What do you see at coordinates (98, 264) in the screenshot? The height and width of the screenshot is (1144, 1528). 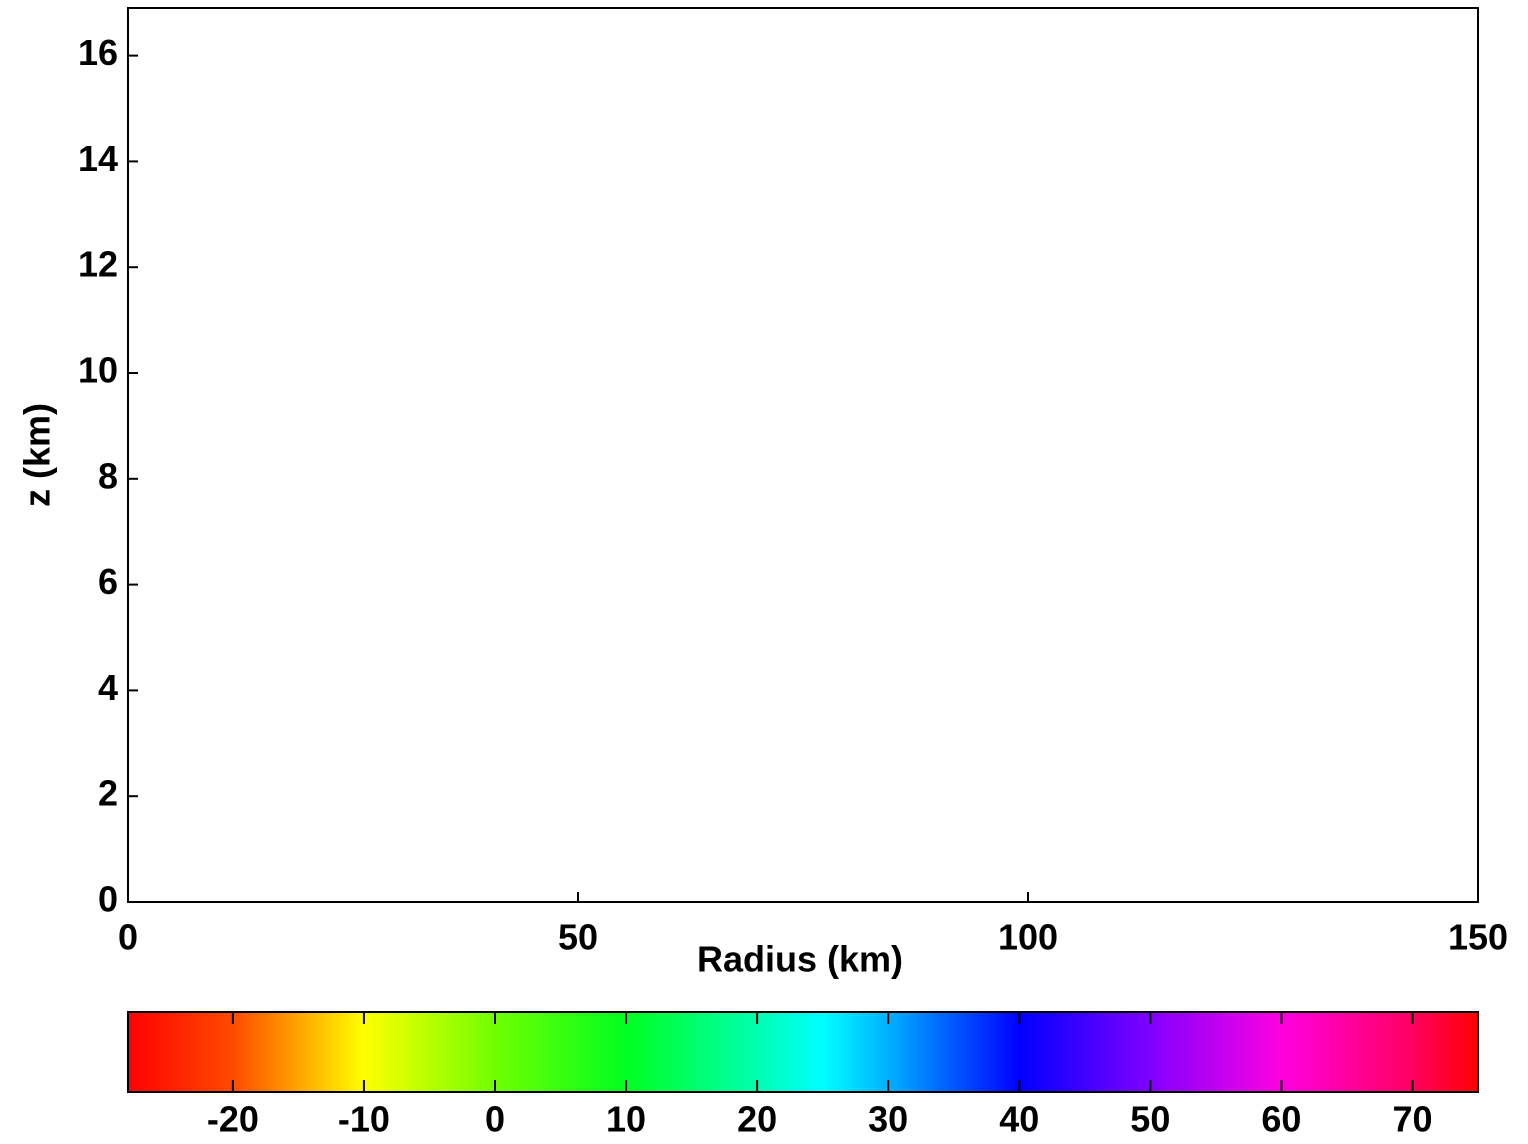 I see `y-tick-label: 12` at bounding box center [98, 264].